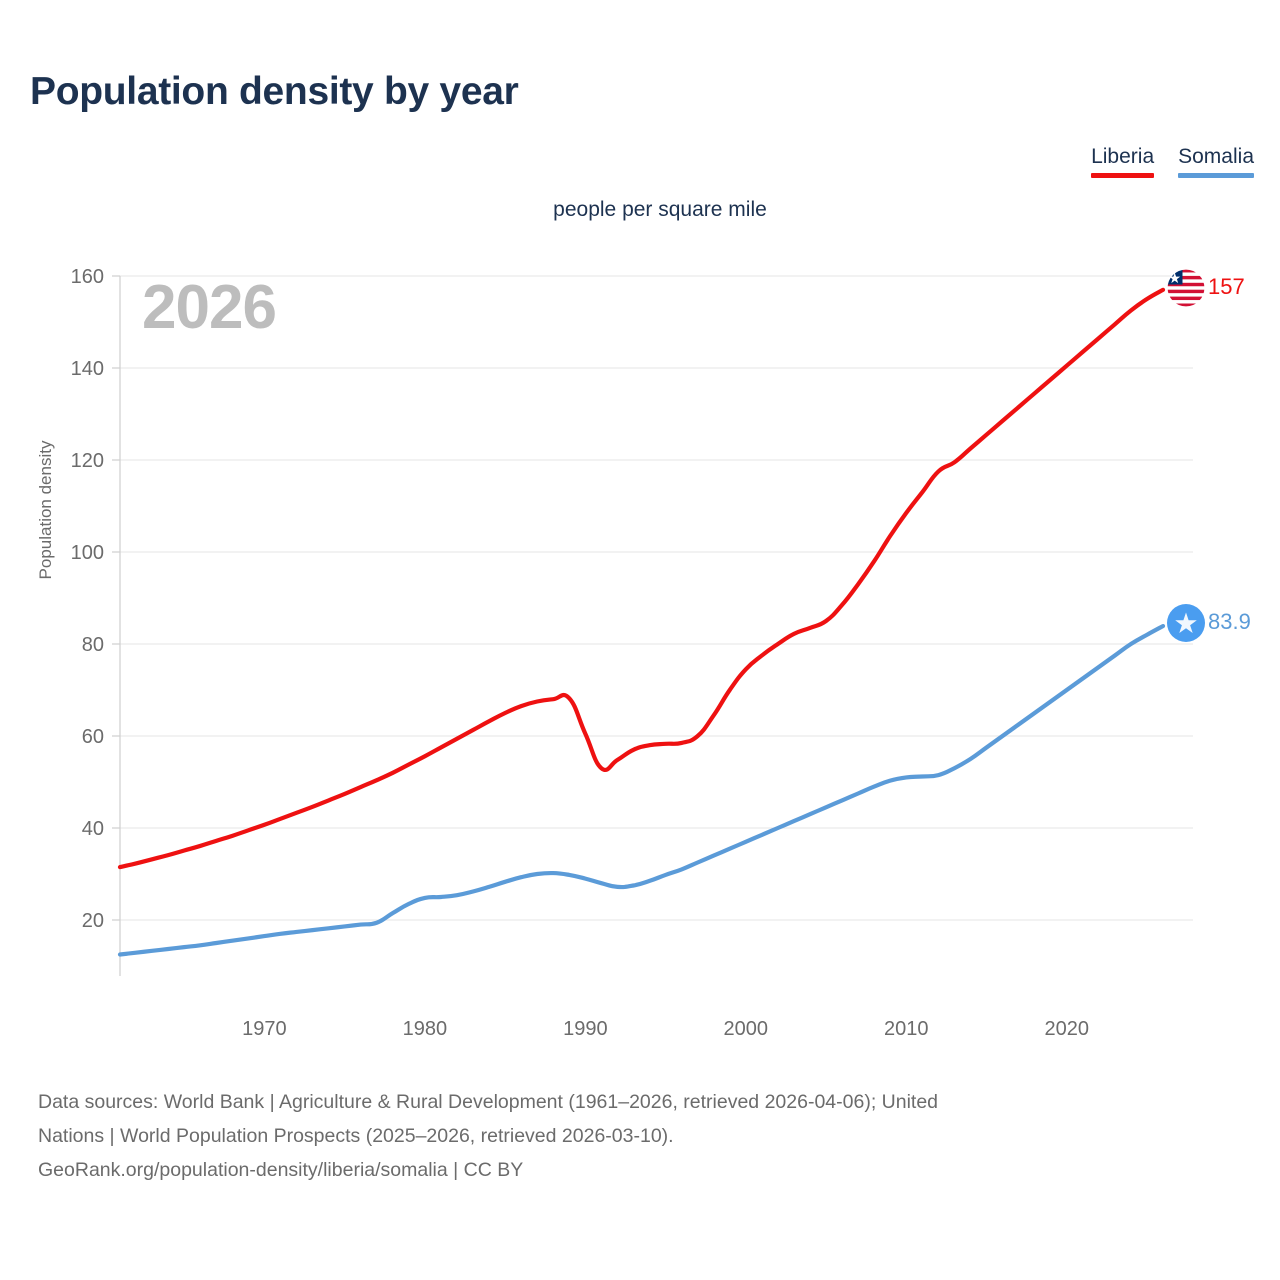 The height and width of the screenshot is (1280, 1280). What do you see at coordinates (1123, 156) in the screenshot?
I see `legend-label-liberia: Liberia` at bounding box center [1123, 156].